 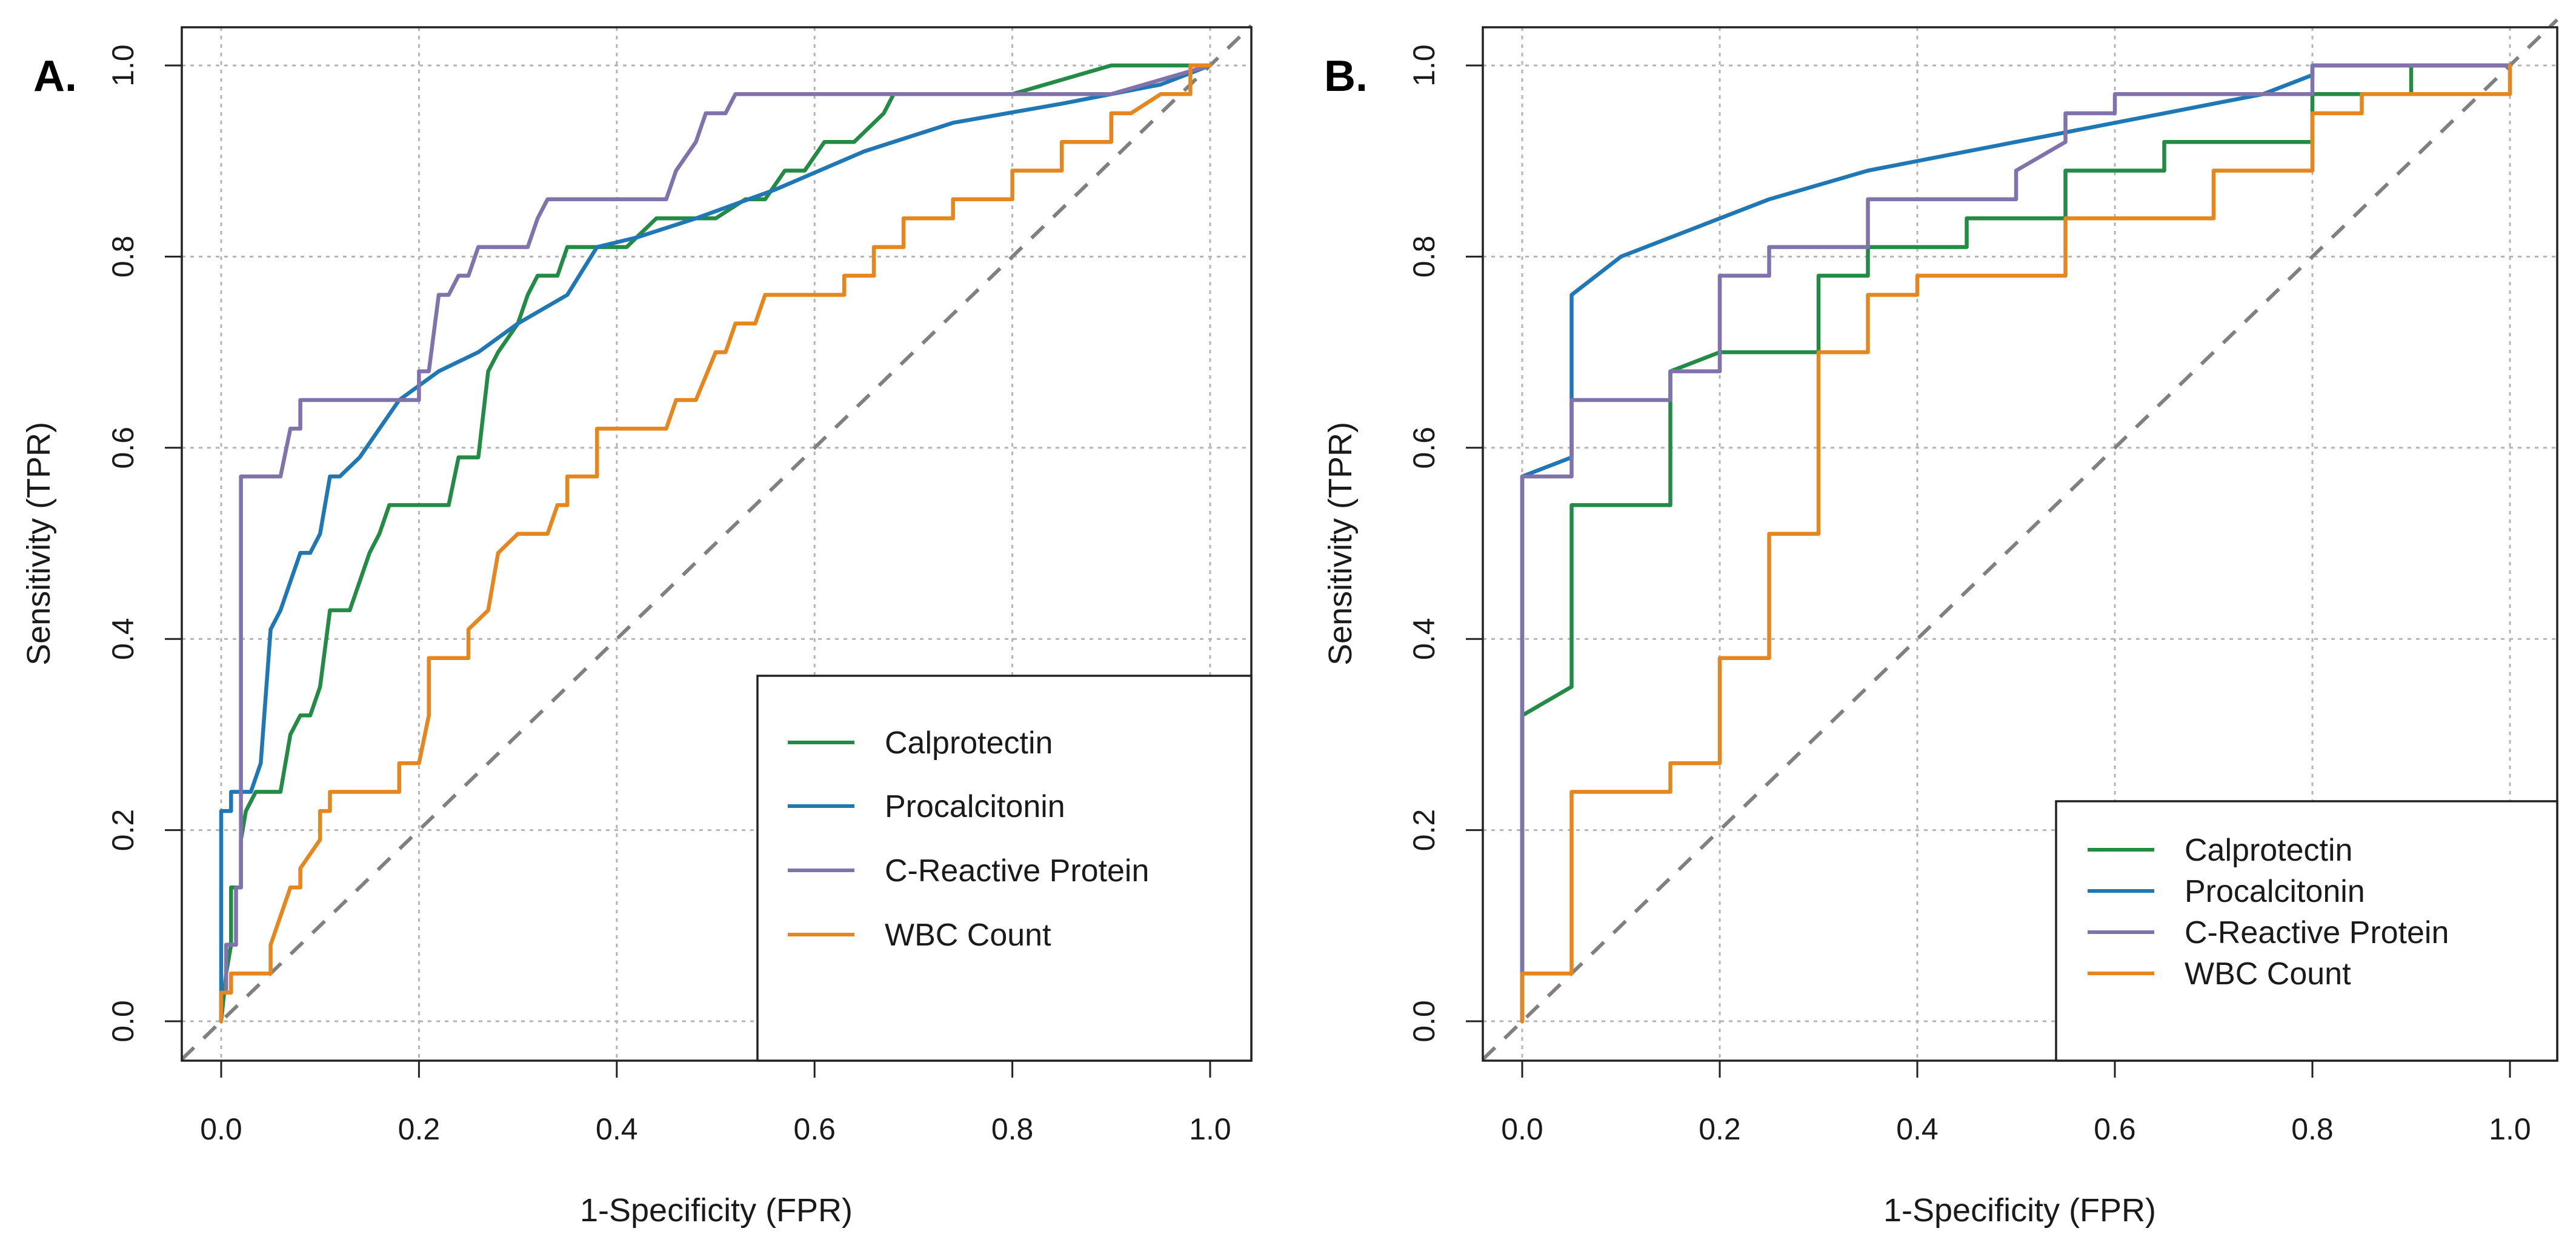 What do you see at coordinates (1017, 871) in the screenshot?
I see `panel-a-legend-label-crp: C-Reactive Protein` at bounding box center [1017, 871].